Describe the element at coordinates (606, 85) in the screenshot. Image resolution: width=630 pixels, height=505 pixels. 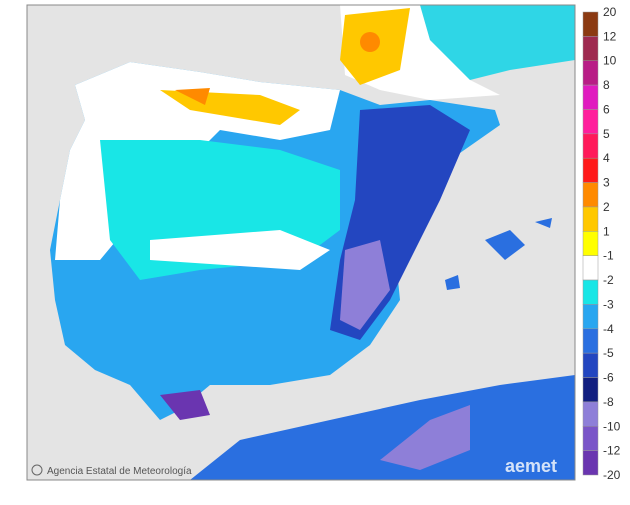
I see `legend-label: 8` at that location.